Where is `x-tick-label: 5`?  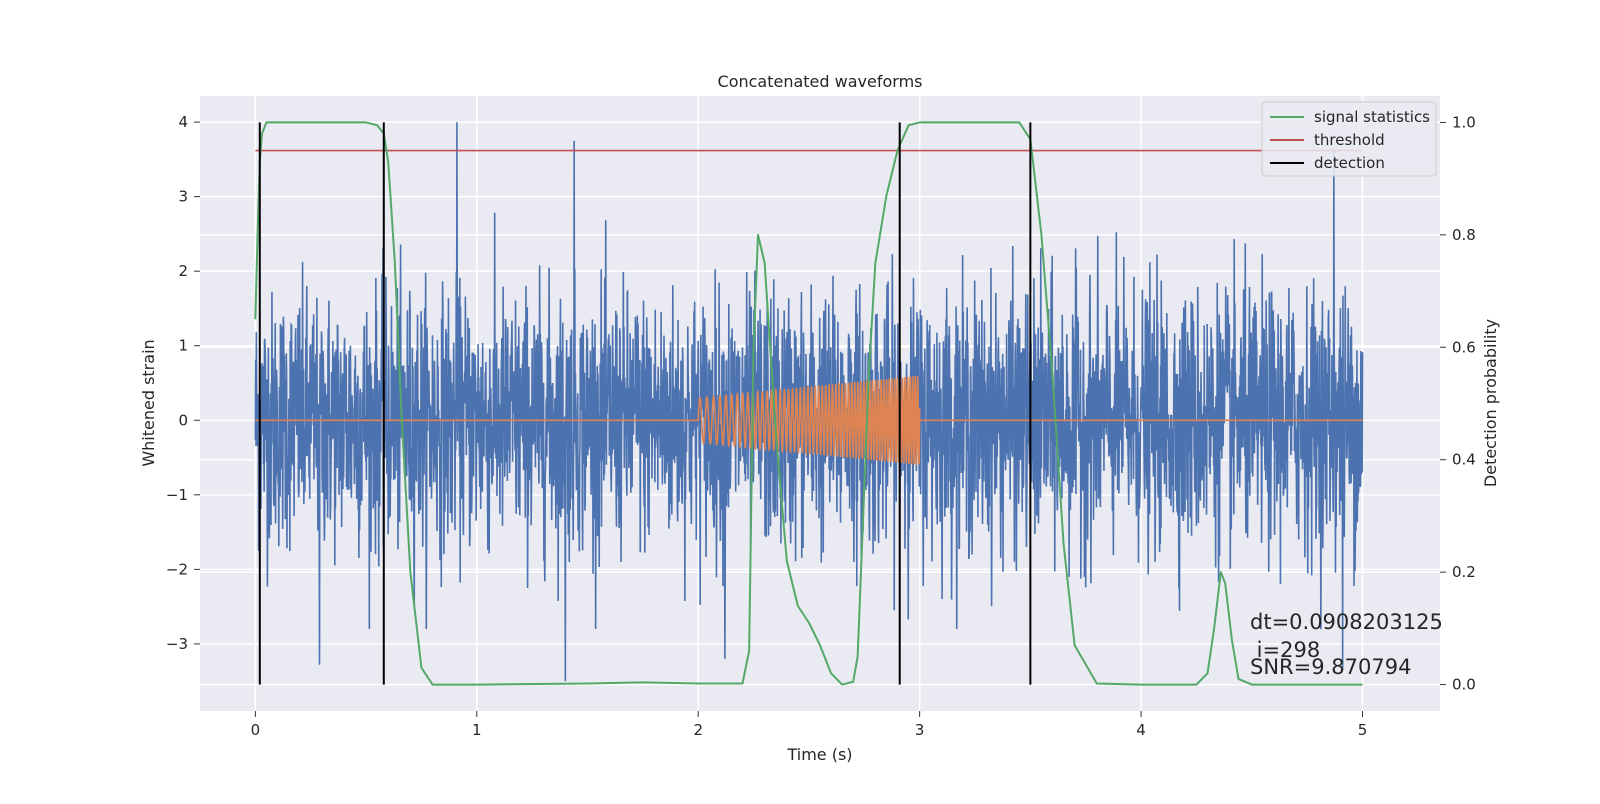
x-tick-label: 5 is located at coordinates (1363, 730).